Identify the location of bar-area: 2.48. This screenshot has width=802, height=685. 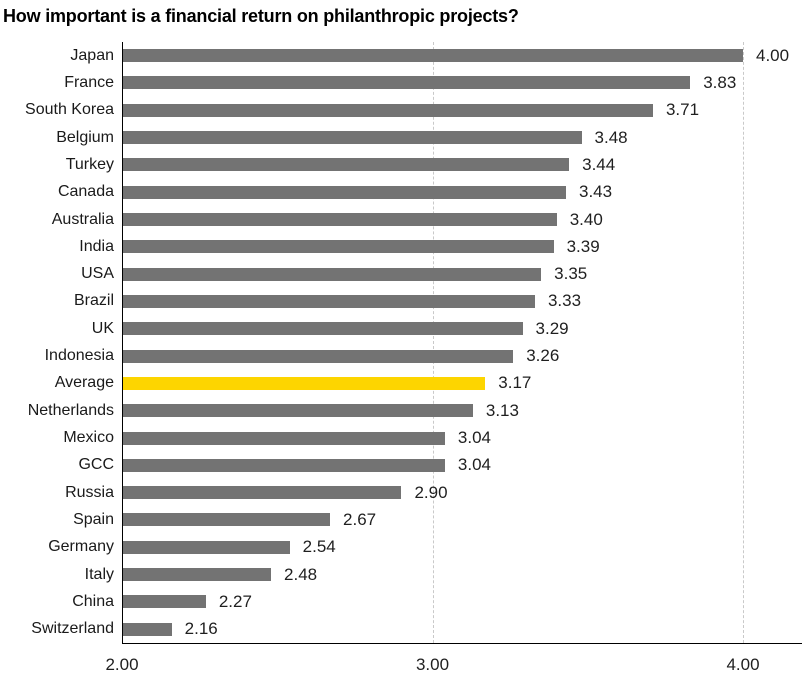
(462, 575).